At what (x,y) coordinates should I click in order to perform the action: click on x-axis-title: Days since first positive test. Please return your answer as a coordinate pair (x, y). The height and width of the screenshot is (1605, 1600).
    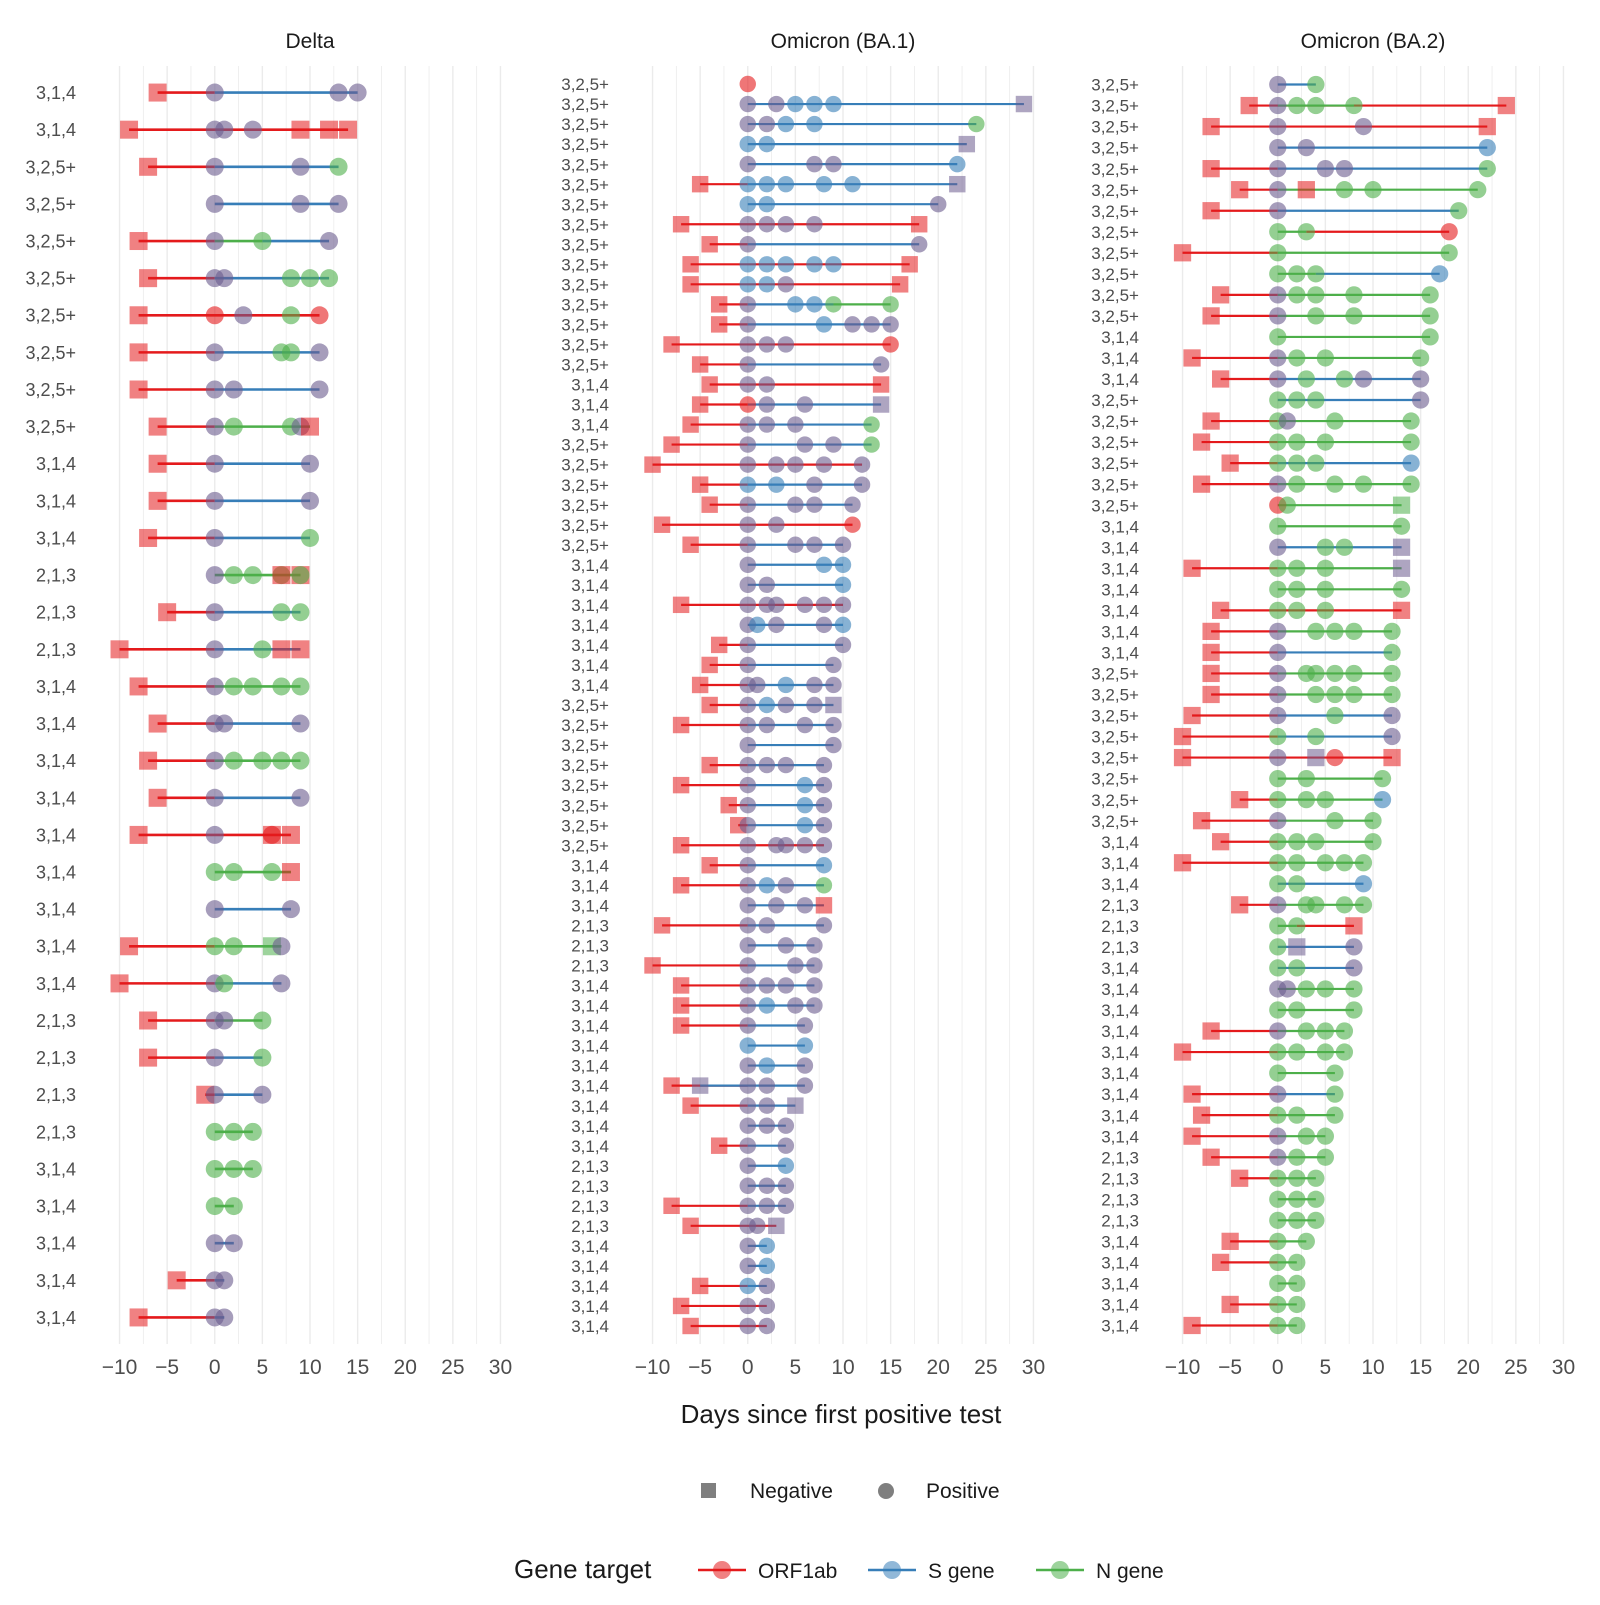
    Looking at the image, I should click on (842, 1414).